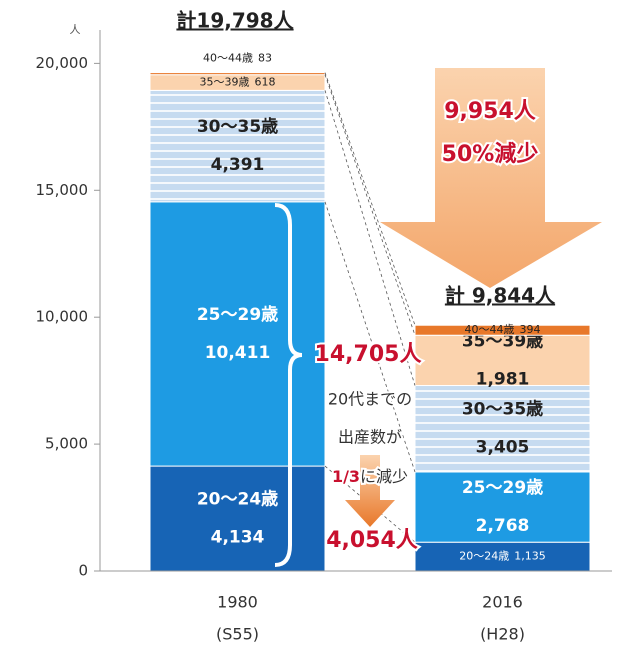  What do you see at coordinates (530, 556) in the screenshot?
I see `value-label: 1,135` at bounding box center [530, 556].